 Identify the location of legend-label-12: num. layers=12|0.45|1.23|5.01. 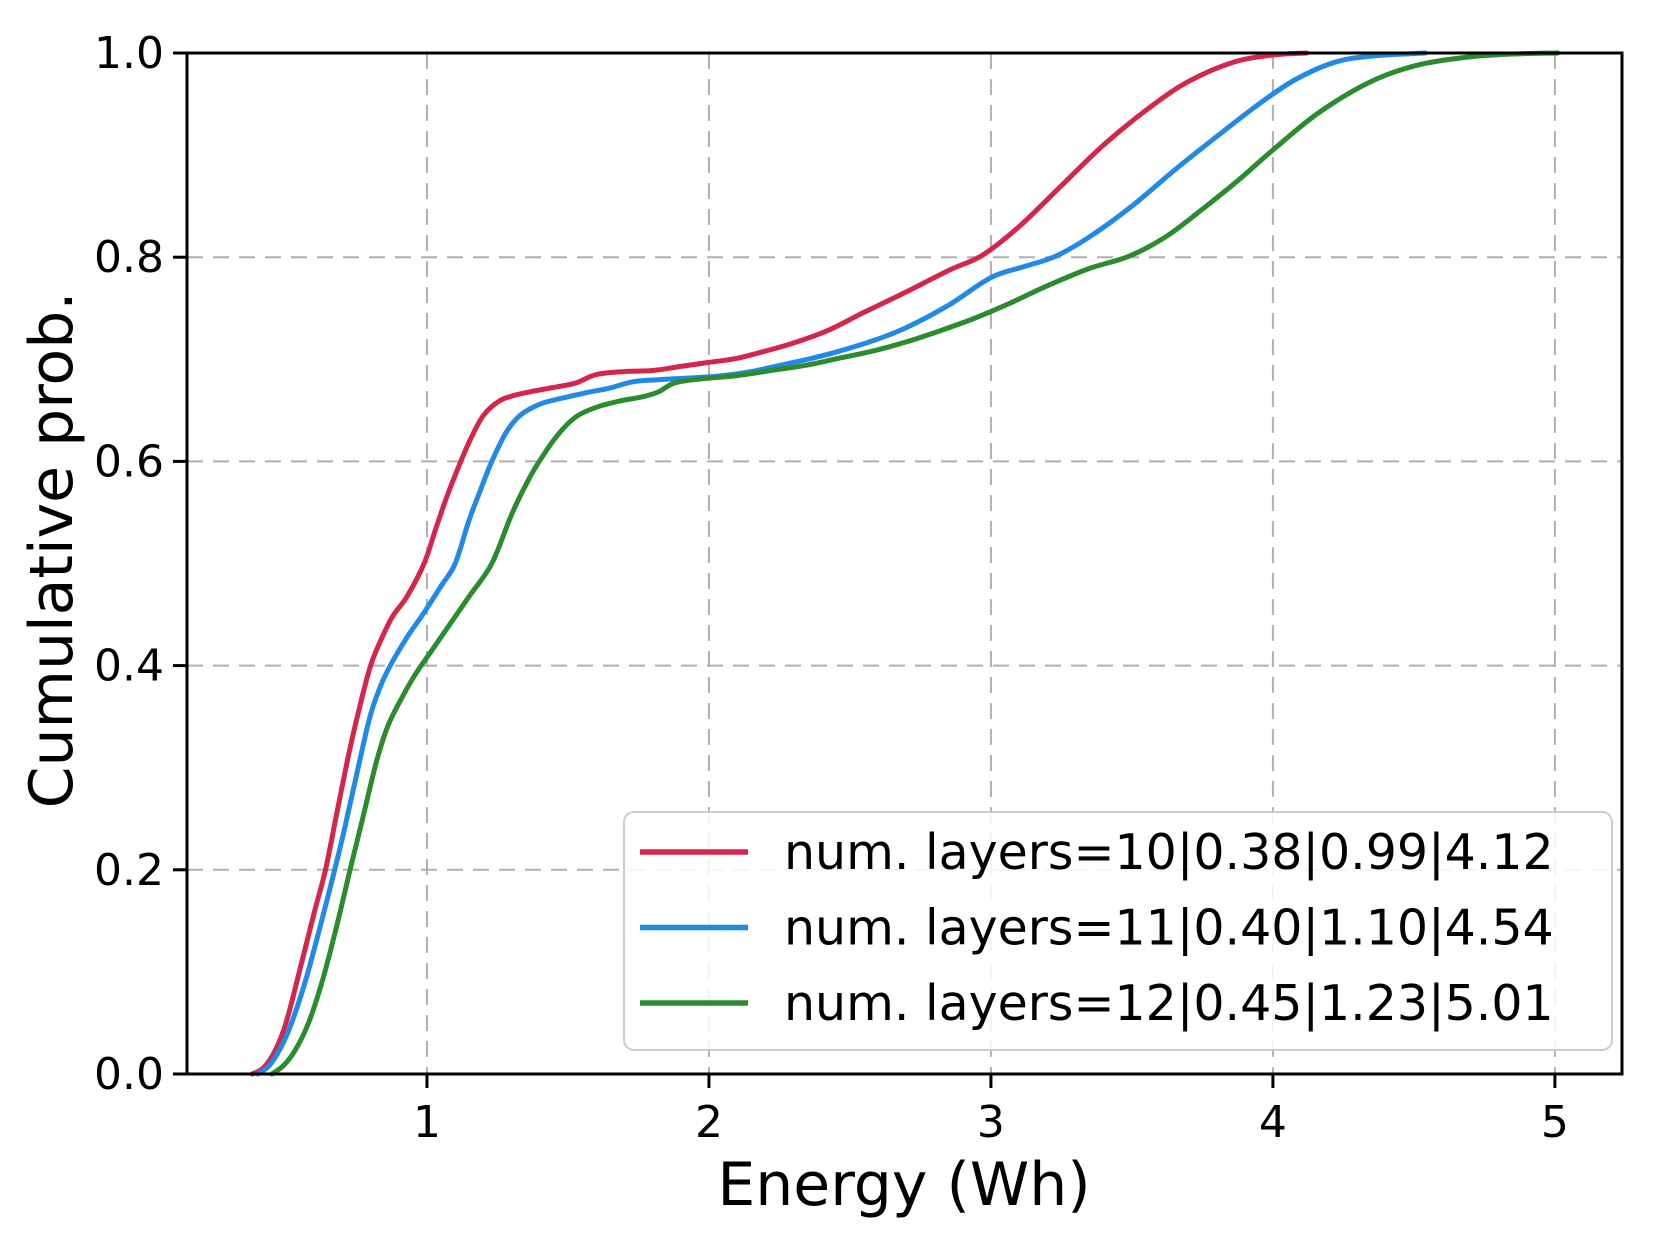
(1169, 1003).